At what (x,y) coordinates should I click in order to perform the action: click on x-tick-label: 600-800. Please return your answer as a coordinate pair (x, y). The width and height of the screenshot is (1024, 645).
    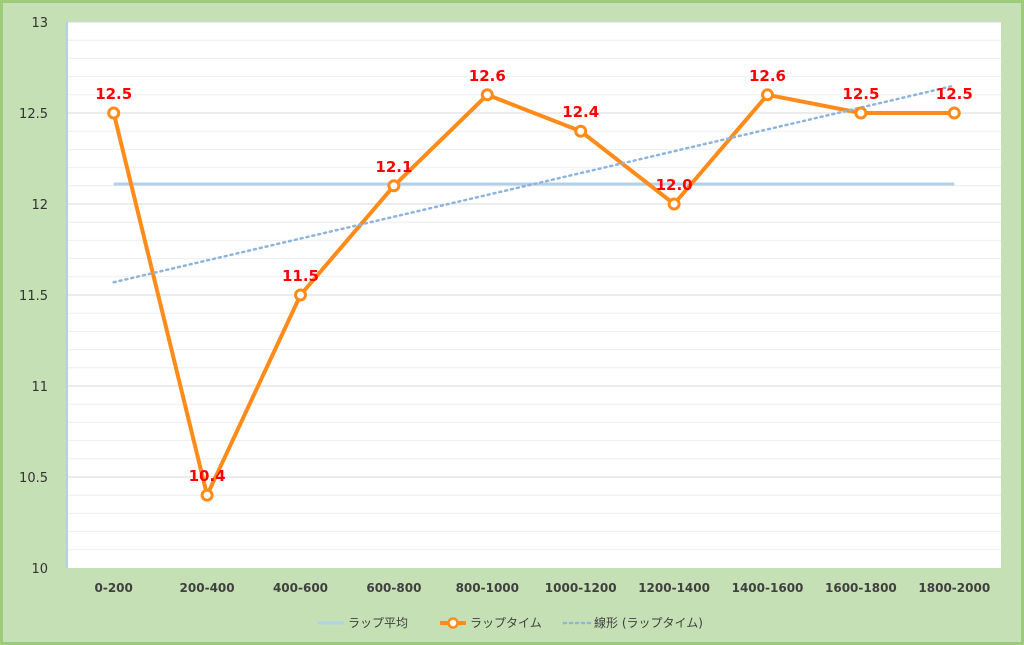
    Looking at the image, I should click on (393, 588).